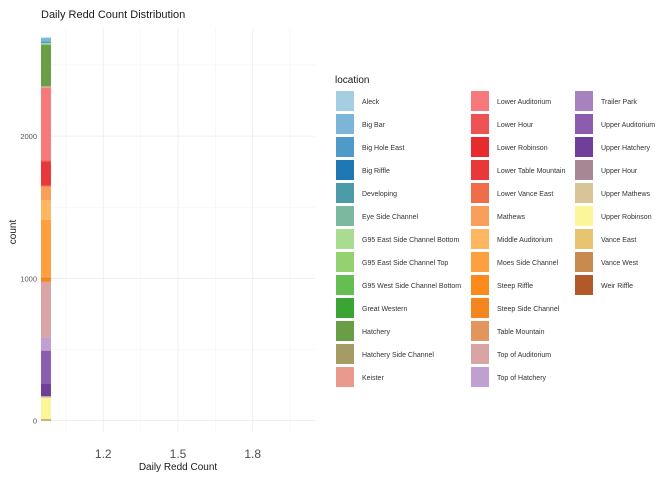  I want to click on legend-label: Vance East, so click(618, 240).